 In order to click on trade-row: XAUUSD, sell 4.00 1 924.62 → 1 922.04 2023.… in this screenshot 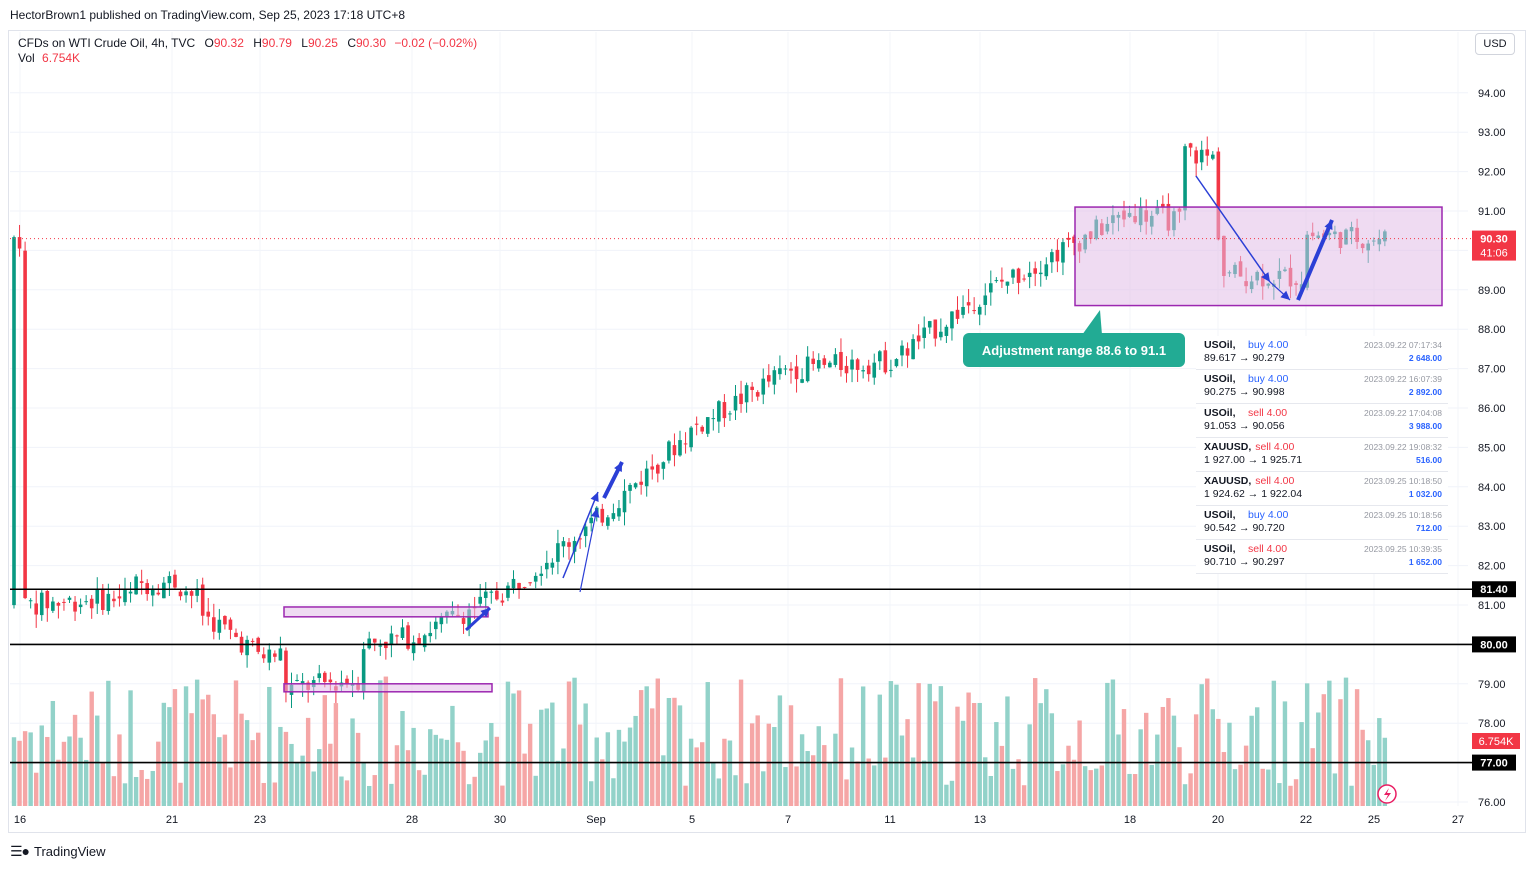, I will do `click(1322, 489)`.